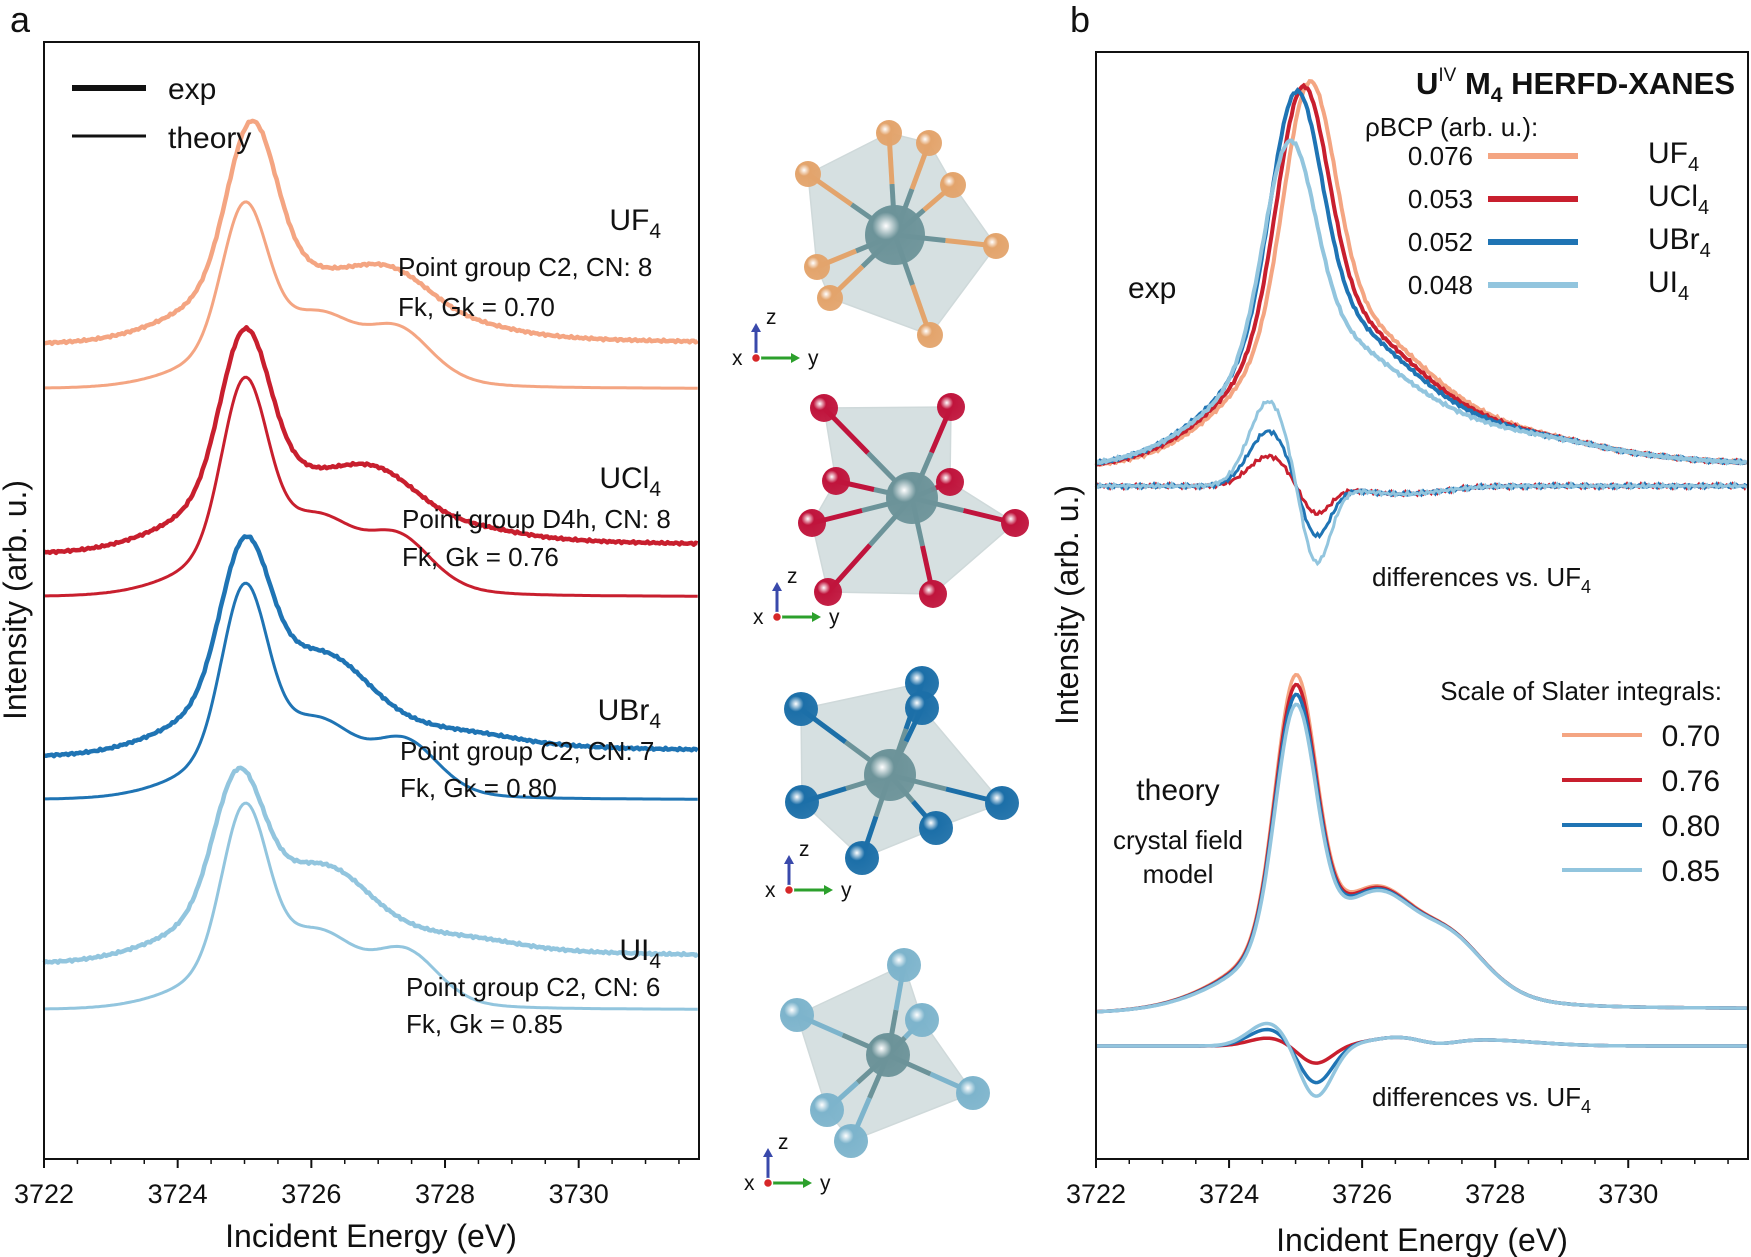 The image size is (1751, 1257). What do you see at coordinates (347, 1184) in the screenshot?
I see `panel-a-x-ticks: 3722 3724 3726 3728 3730` at bounding box center [347, 1184].